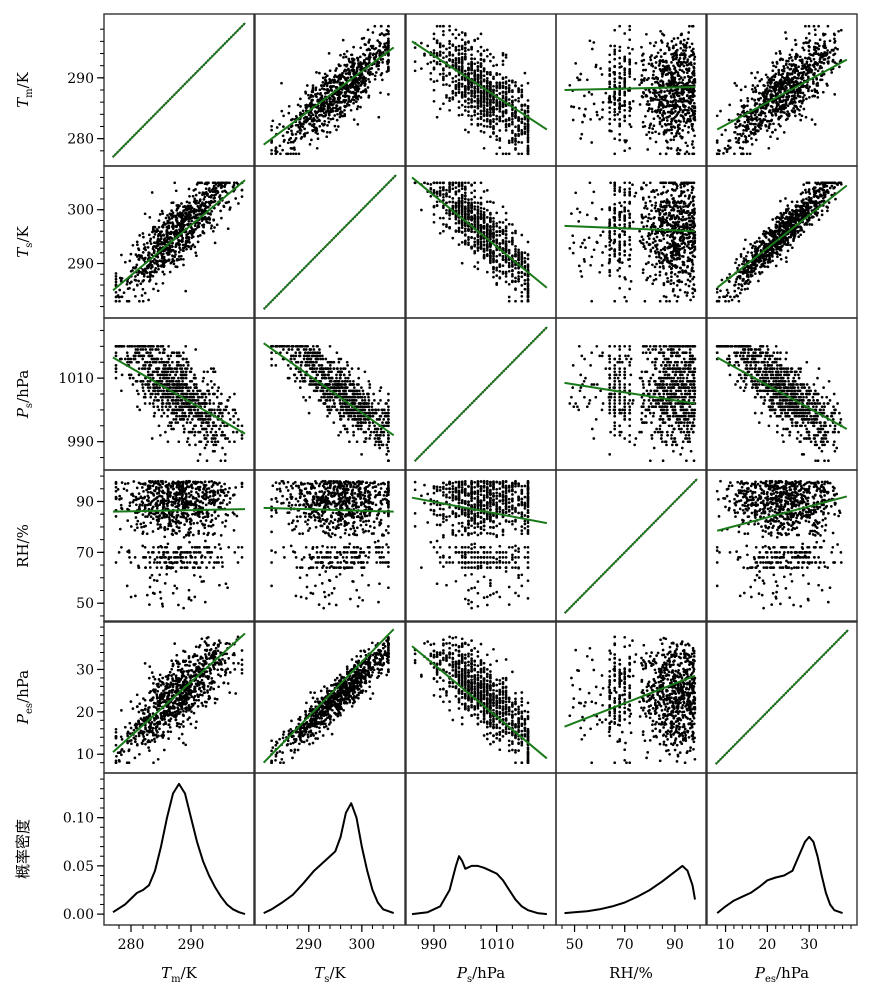  I want to click on panel-r0-c1, so click(330, 90).